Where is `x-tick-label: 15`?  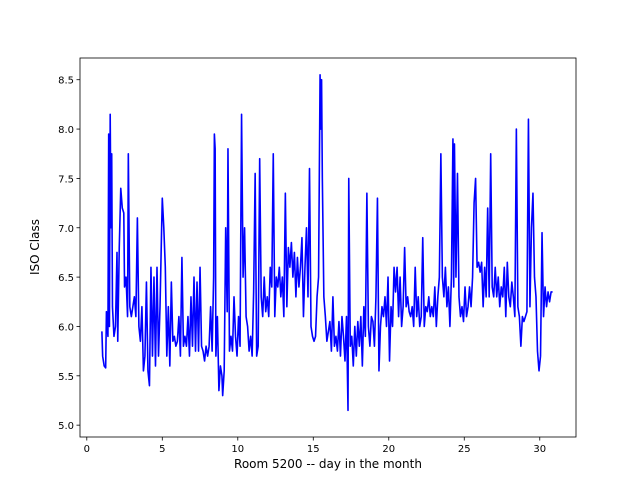
x-tick-label: 15 is located at coordinates (313, 449).